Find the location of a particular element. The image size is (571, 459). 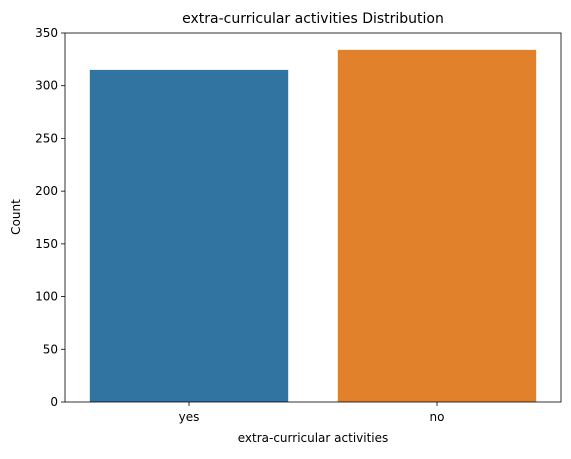

y-axis-label: Count is located at coordinates (16, 217).